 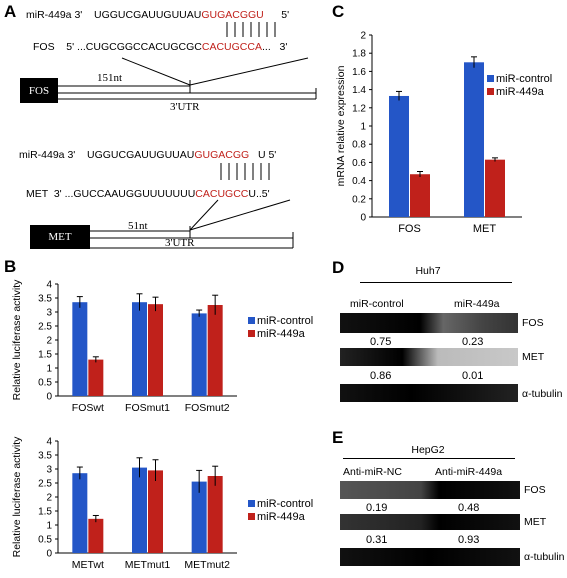 I want to click on category-label: FOSmut1, so click(x=147, y=408).